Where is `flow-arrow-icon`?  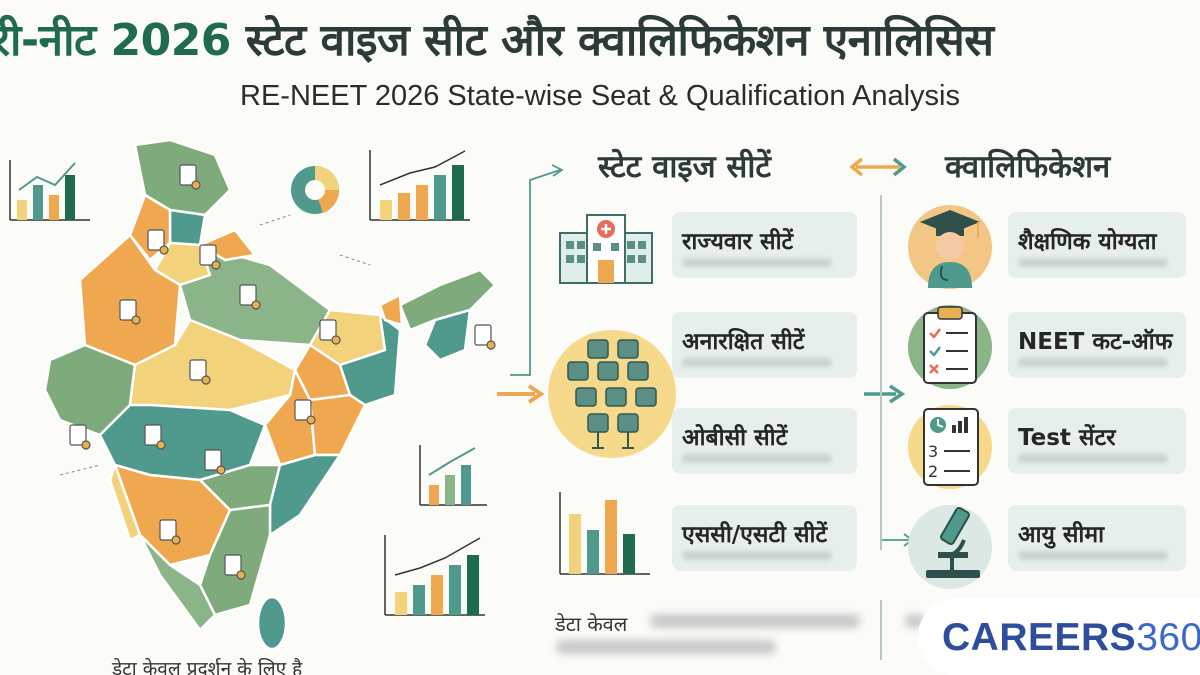 flow-arrow-icon is located at coordinates (537, 270).